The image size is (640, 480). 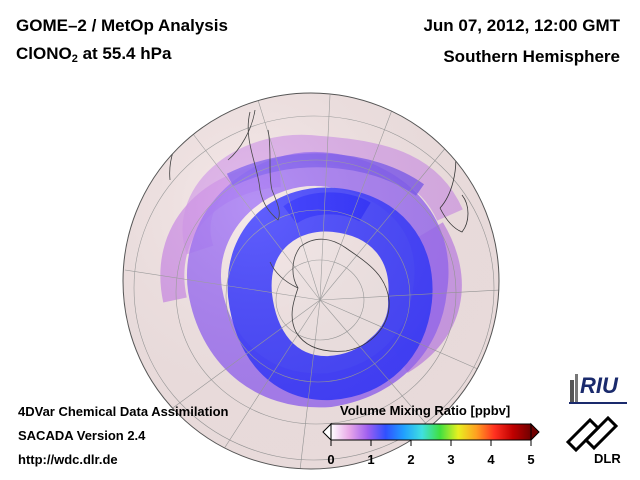 I want to click on colorbar-tick-label: 3, so click(x=451, y=459).